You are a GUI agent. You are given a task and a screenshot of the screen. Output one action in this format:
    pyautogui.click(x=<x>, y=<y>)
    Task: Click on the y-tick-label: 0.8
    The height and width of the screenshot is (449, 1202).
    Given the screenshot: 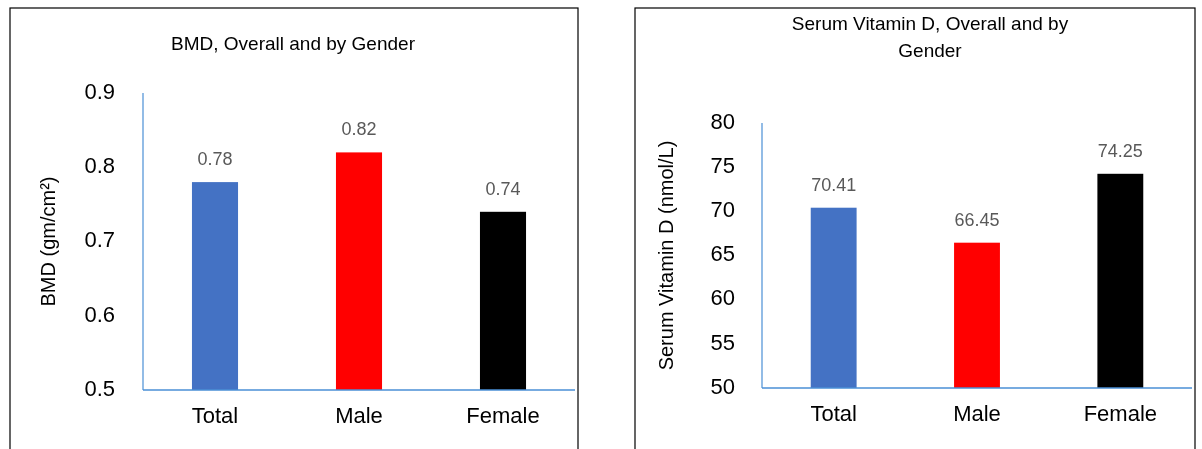 What is the action you would take?
    pyautogui.click(x=99, y=166)
    